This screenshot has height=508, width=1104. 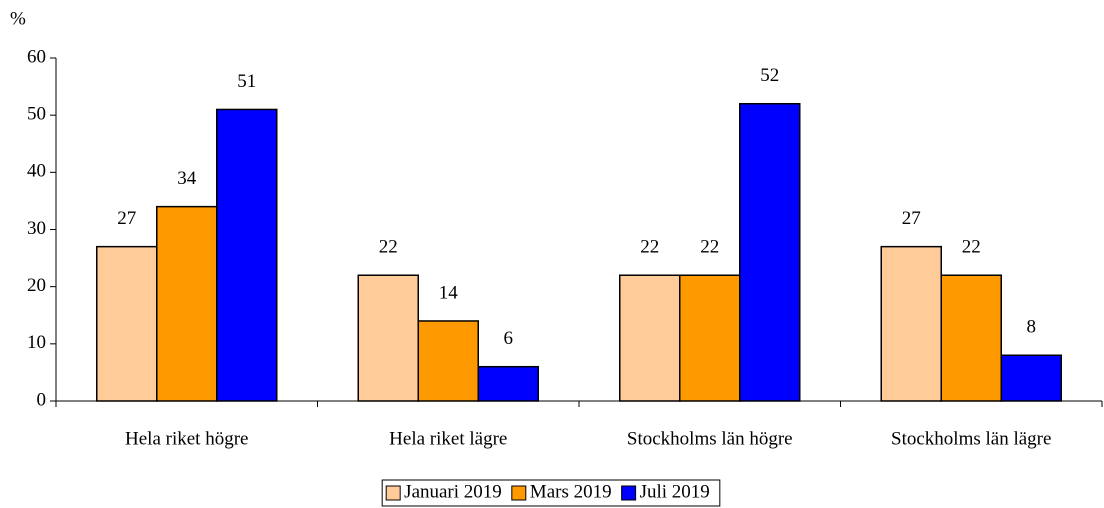 What do you see at coordinates (509, 338) in the screenshot?
I see `data-label: 6` at bounding box center [509, 338].